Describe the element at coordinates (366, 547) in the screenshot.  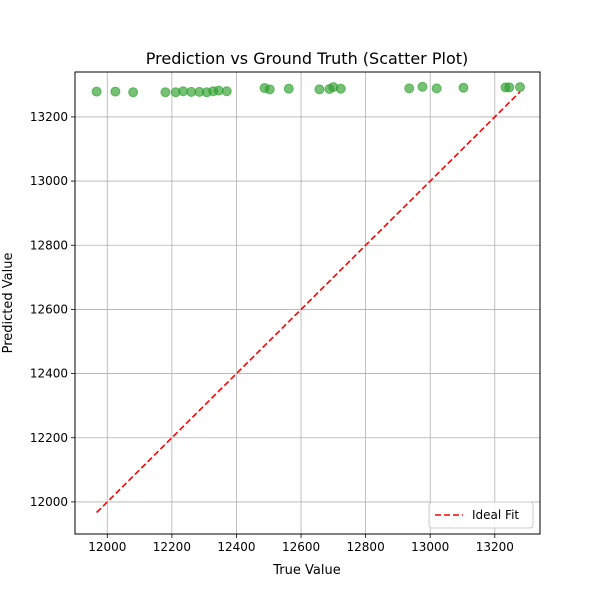
I see `x-tick-label: 12800` at that location.